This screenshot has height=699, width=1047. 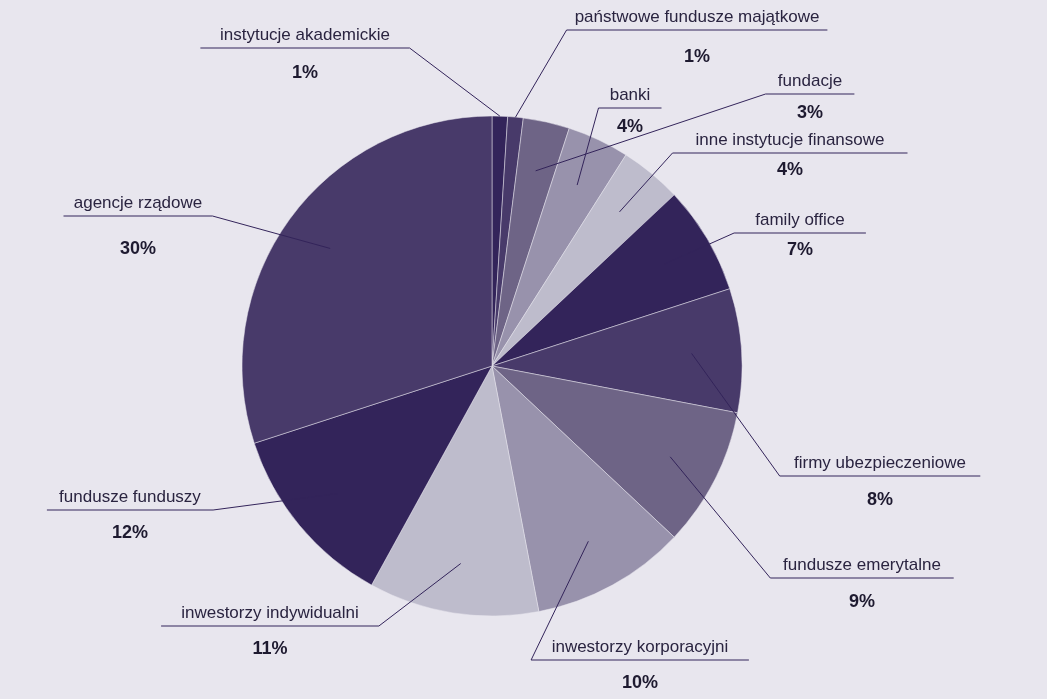 I want to click on data-label: 11%, so click(x=270, y=648).